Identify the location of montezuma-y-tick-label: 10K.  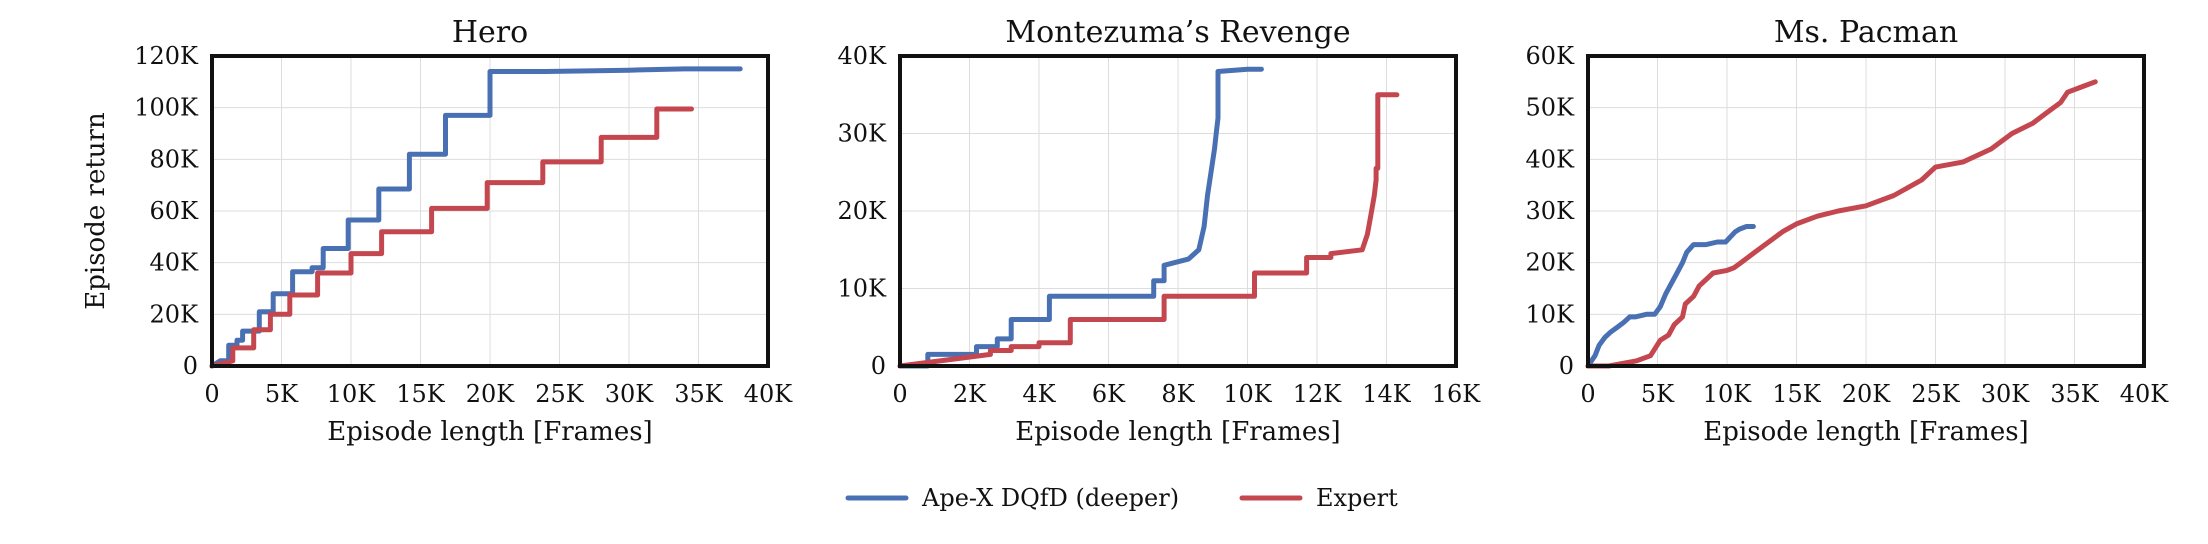
(863, 289).